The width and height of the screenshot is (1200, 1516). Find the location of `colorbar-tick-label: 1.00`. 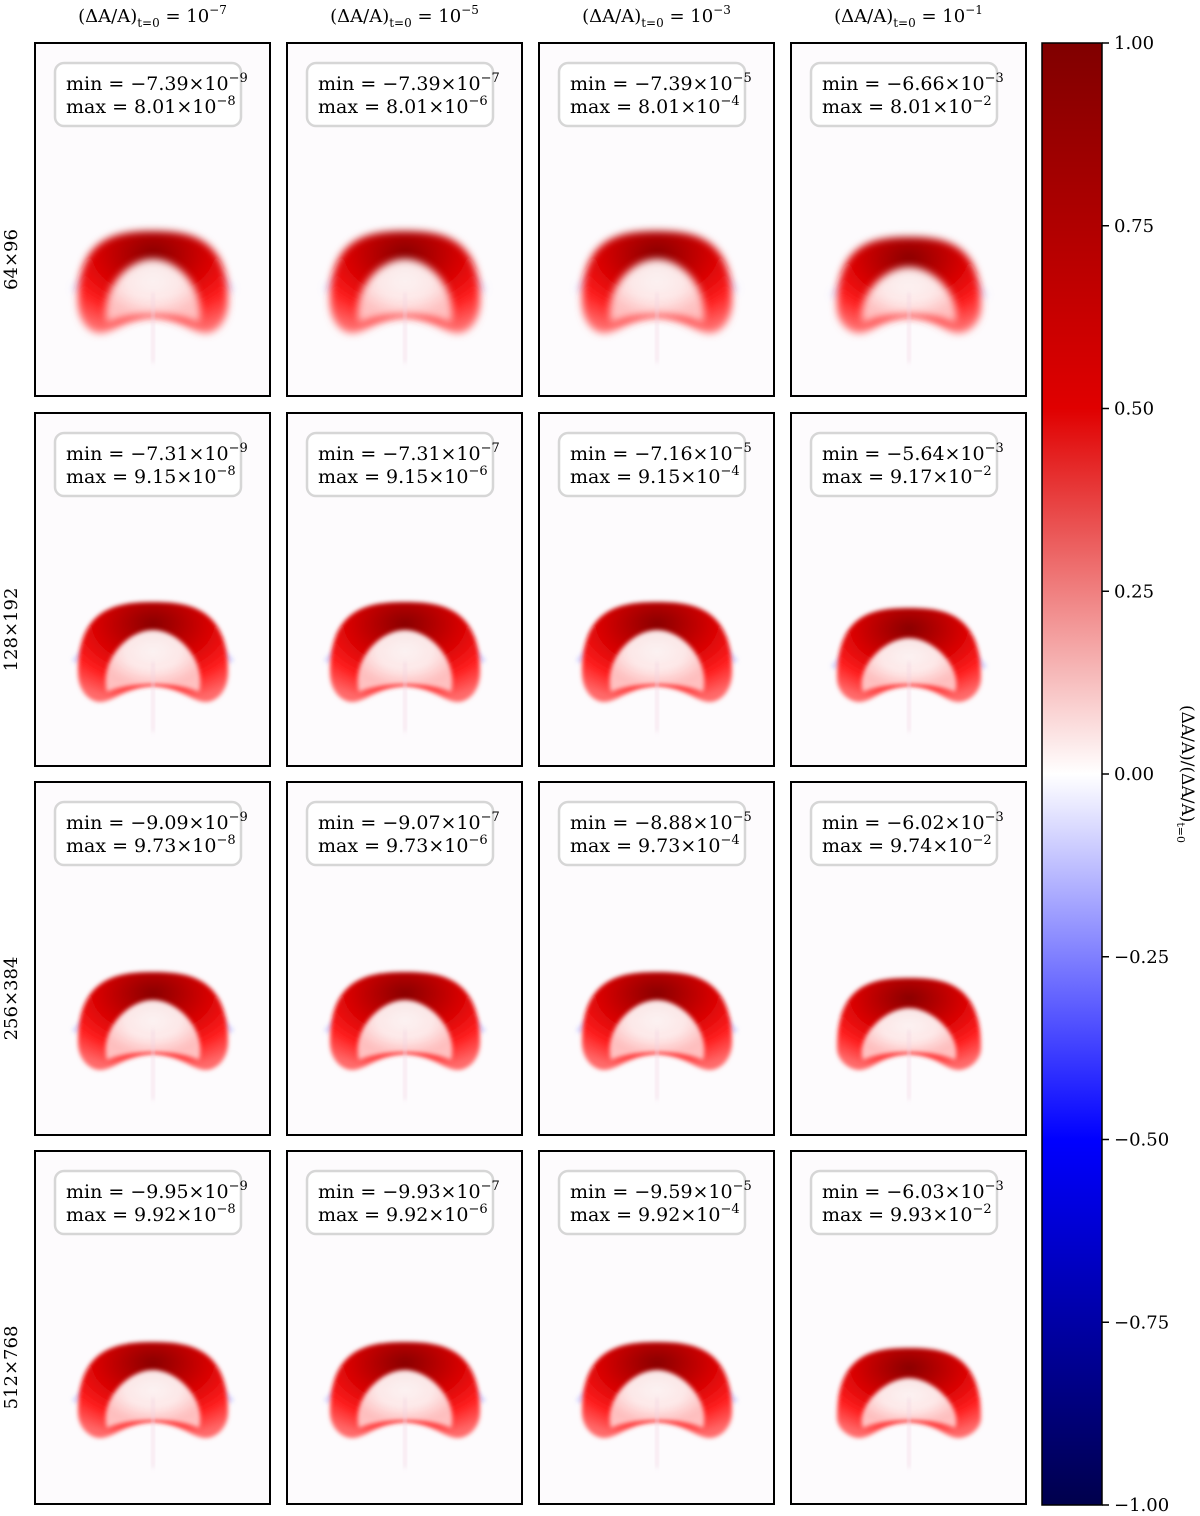

colorbar-tick-label: 1.00 is located at coordinates (1134, 43).